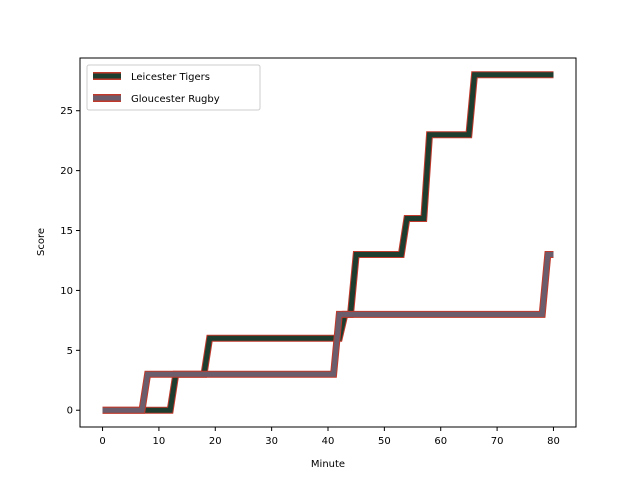  I want to click on x-tick-label: 0, so click(102, 441).